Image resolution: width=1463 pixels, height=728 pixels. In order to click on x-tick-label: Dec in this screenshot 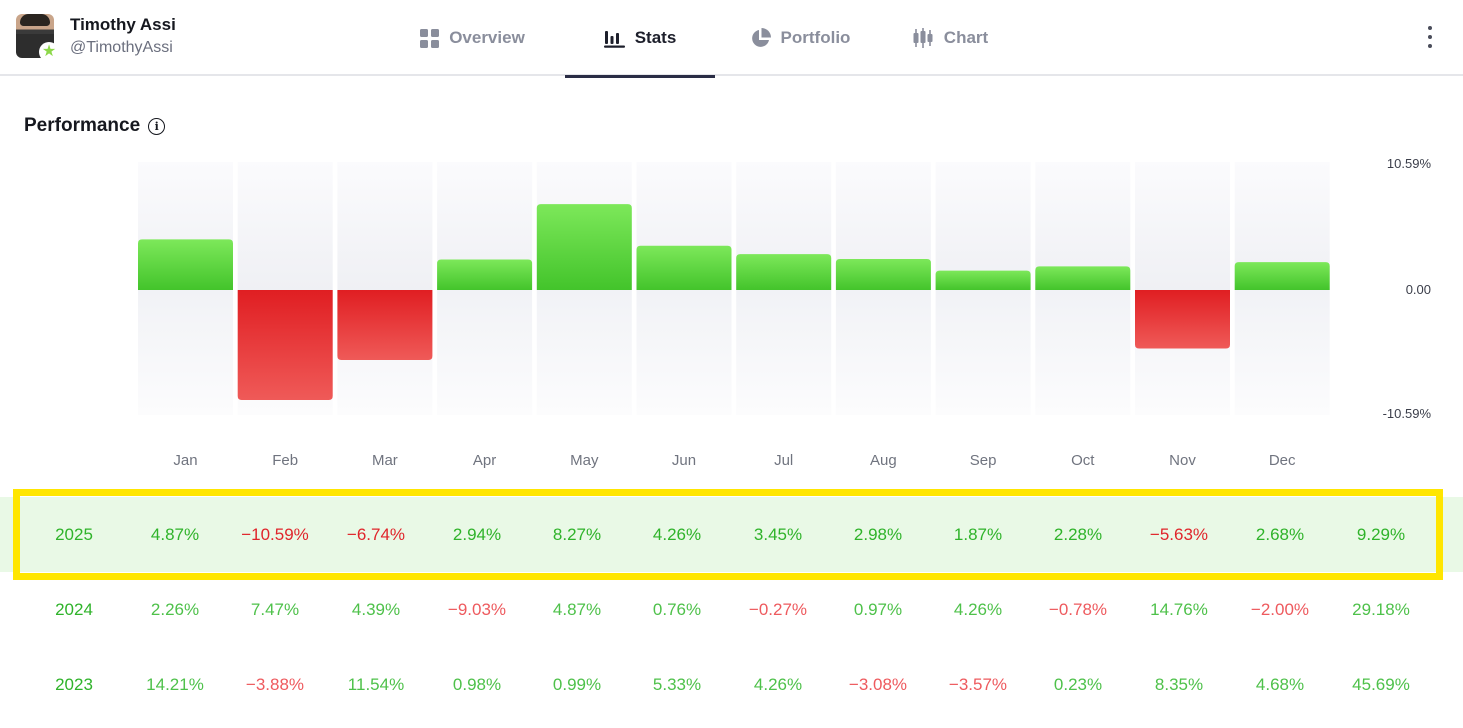, I will do `click(1282, 460)`.